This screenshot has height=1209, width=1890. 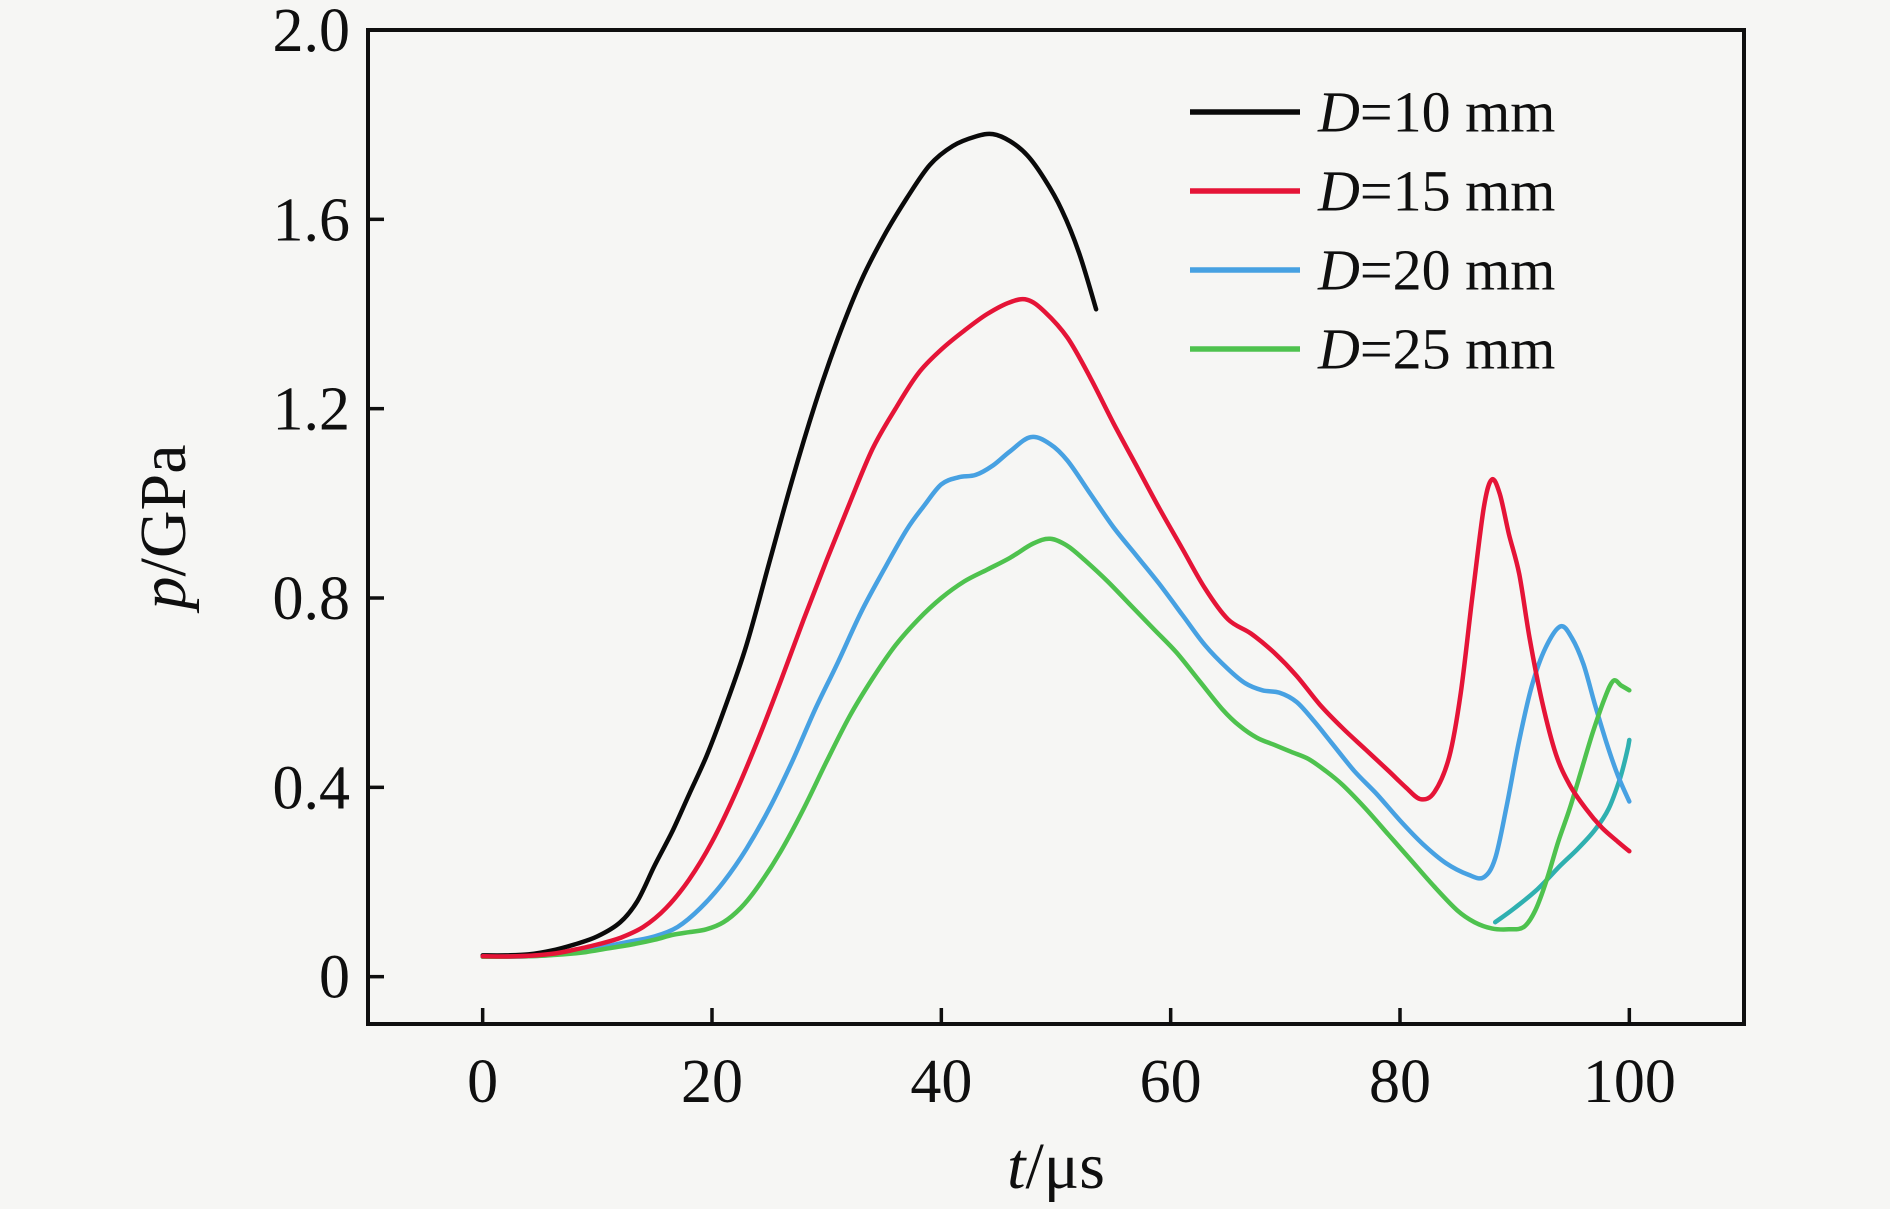 What do you see at coordinates (1171, 1082) in the screenshot?
I see `x-tick-label: 60` at bounding box center [1171, 1082].